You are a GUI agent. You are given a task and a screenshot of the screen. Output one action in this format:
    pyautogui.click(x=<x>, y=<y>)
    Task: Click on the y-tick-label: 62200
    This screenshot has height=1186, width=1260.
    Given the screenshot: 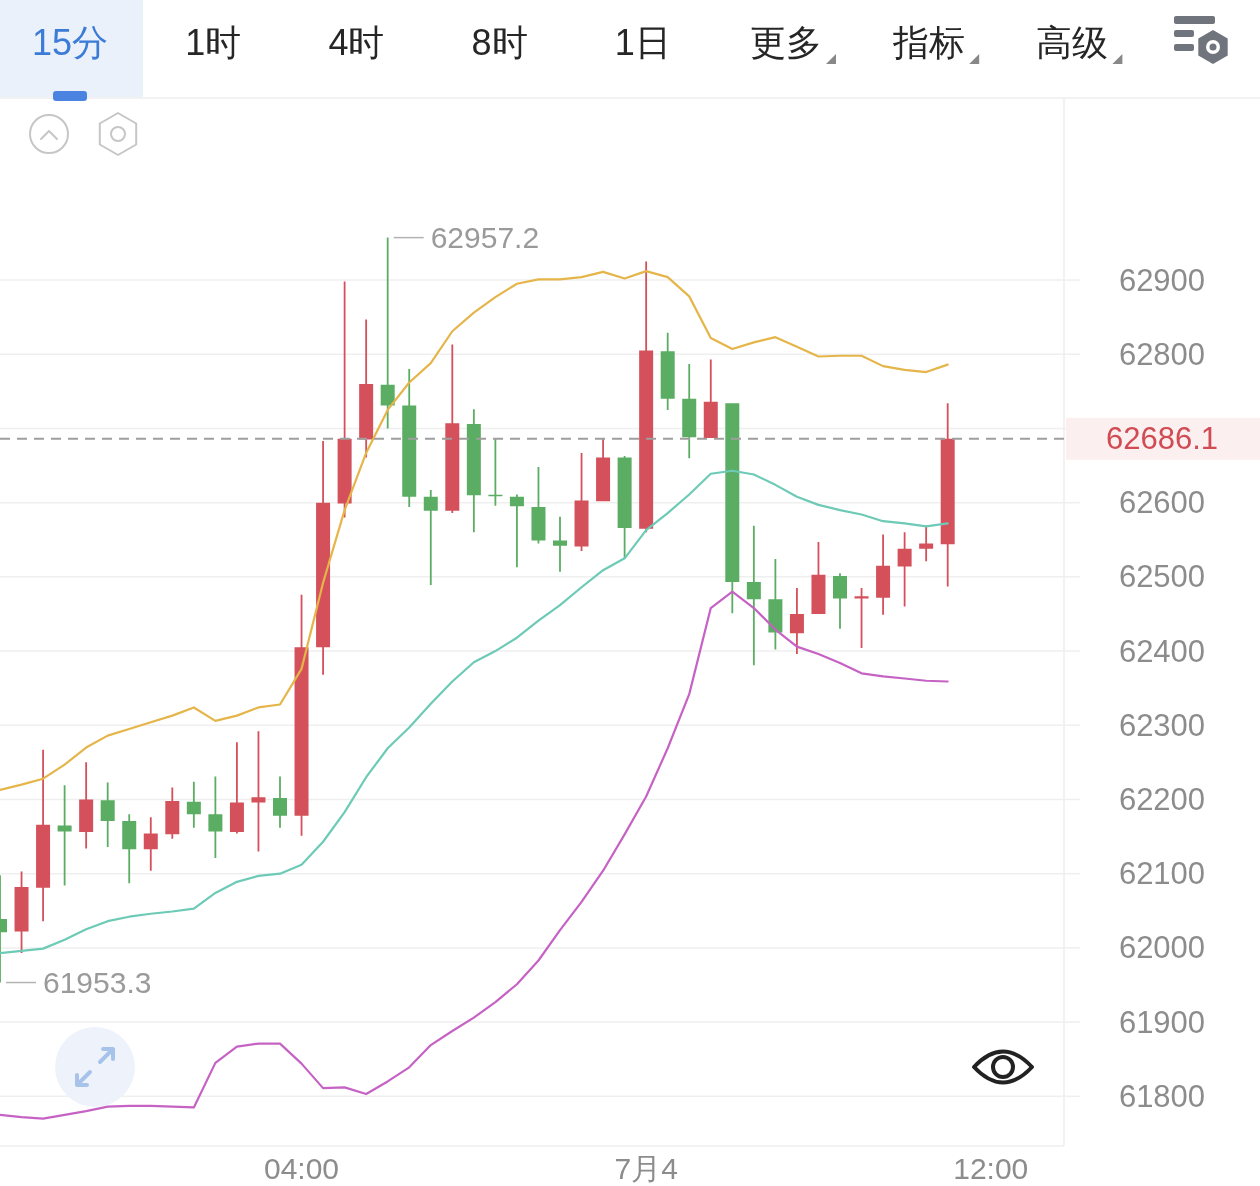 What is the action you would take?
    pyautogui.click(x=1162, y=799)
    